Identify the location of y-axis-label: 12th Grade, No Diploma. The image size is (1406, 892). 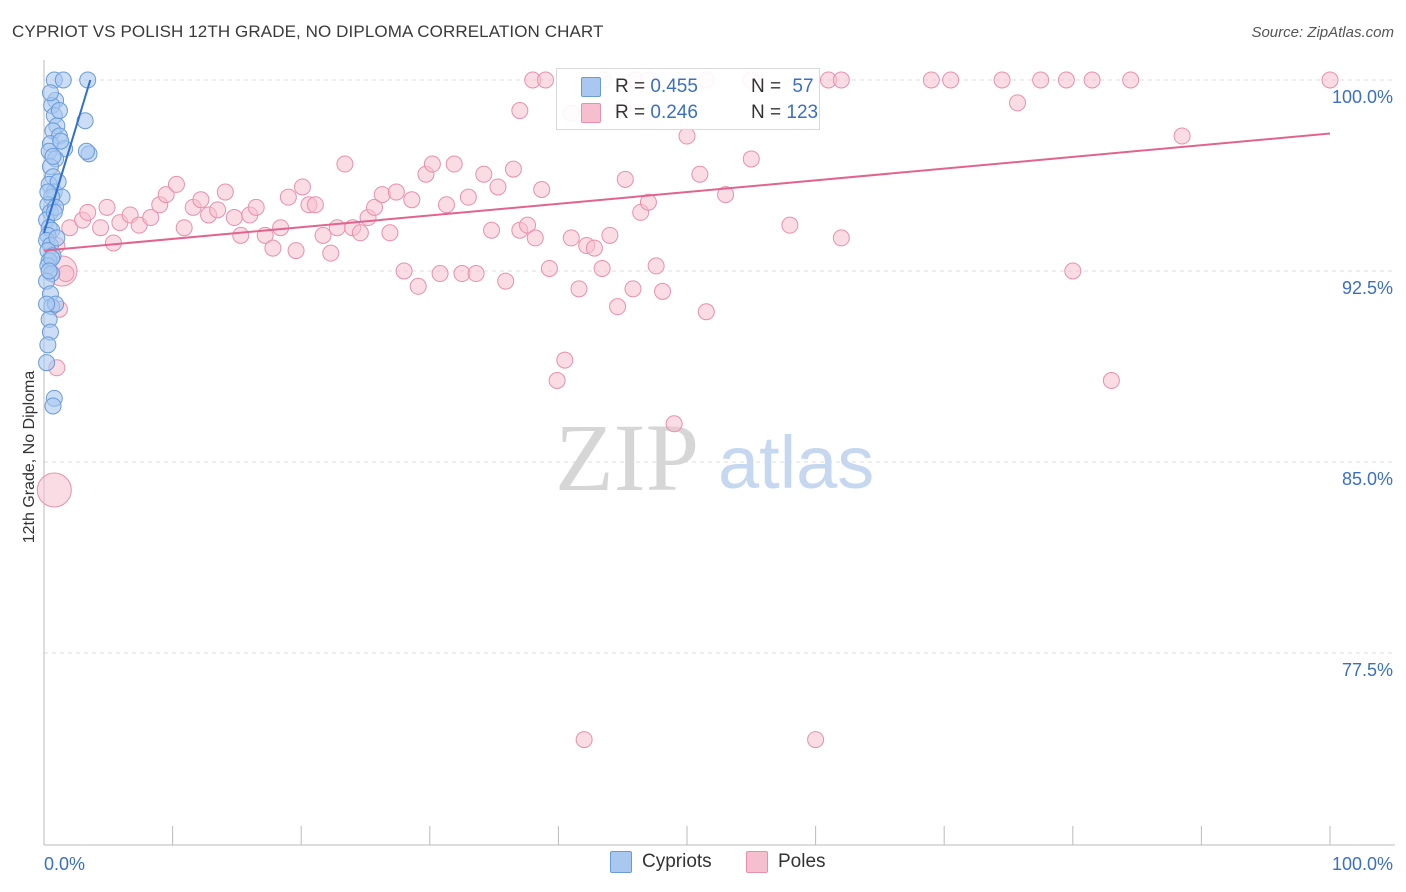
(29, 457).